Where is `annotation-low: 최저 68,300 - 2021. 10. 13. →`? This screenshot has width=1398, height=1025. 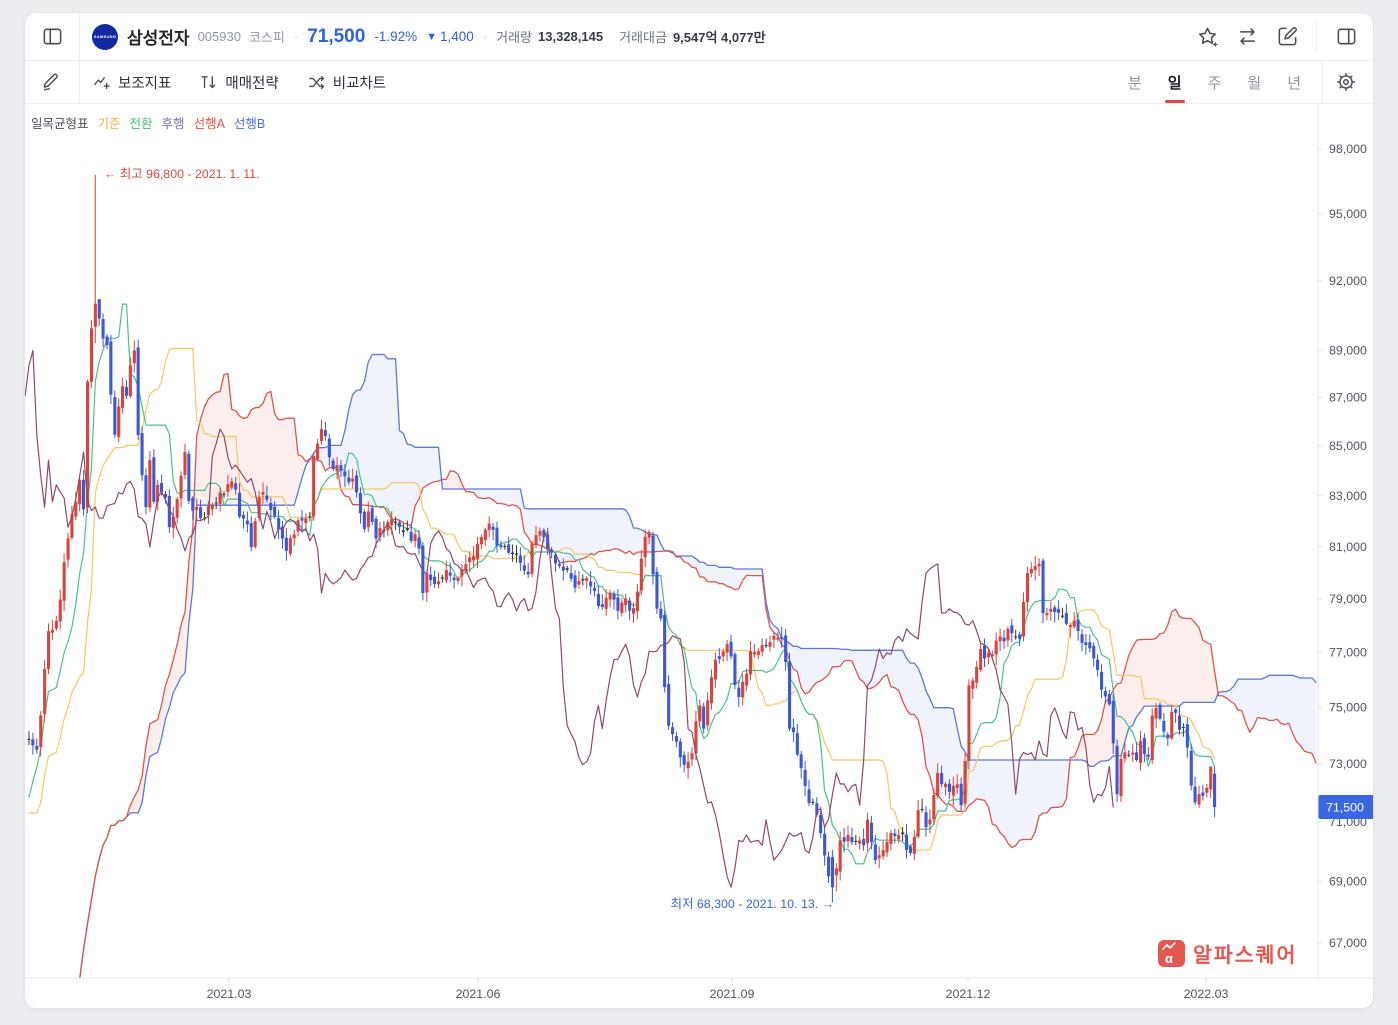 annotation-low: 최저 68,300 - 2021. 10. 13. → is located at coordinates (752, 904).